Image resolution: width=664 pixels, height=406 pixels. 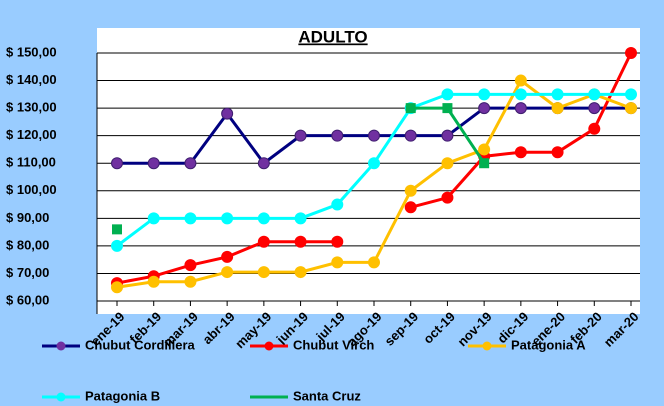 I want to click on y-tick-label: $ 80,00, so click(x=27, y=244).